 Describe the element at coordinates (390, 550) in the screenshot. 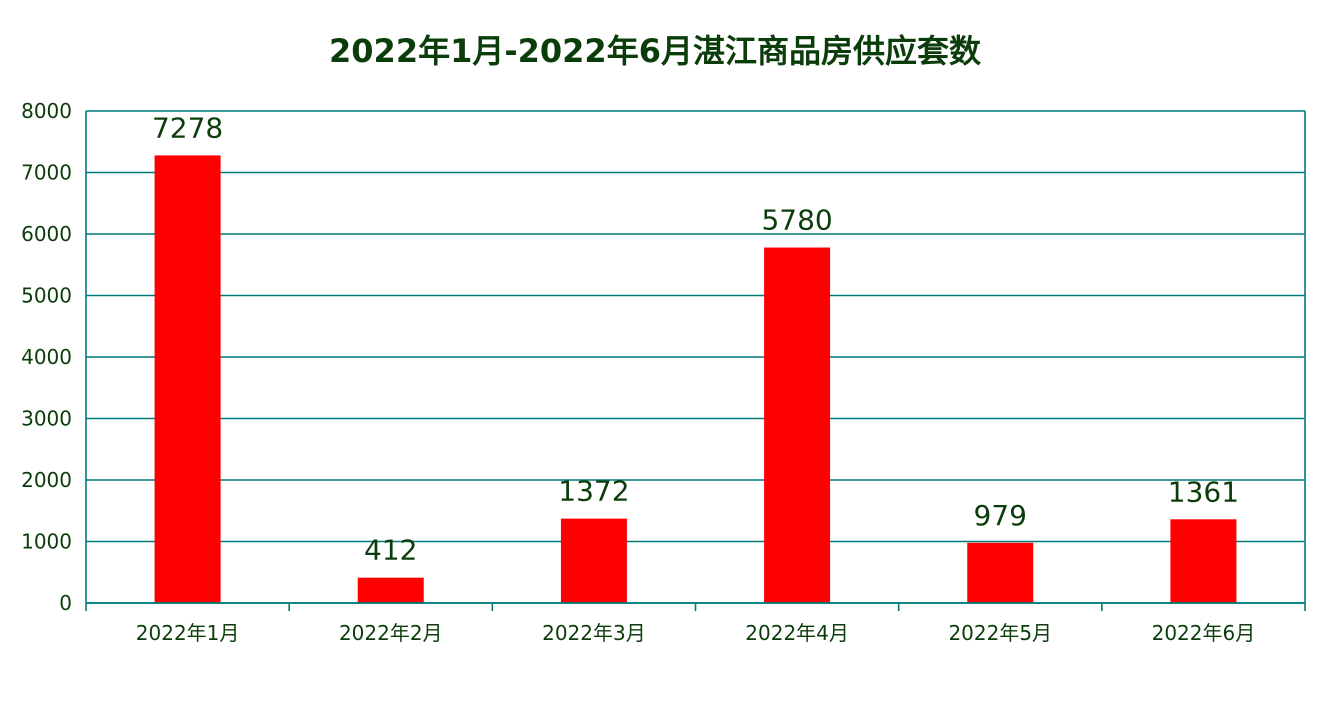

I see `data-label: 412` at that location.